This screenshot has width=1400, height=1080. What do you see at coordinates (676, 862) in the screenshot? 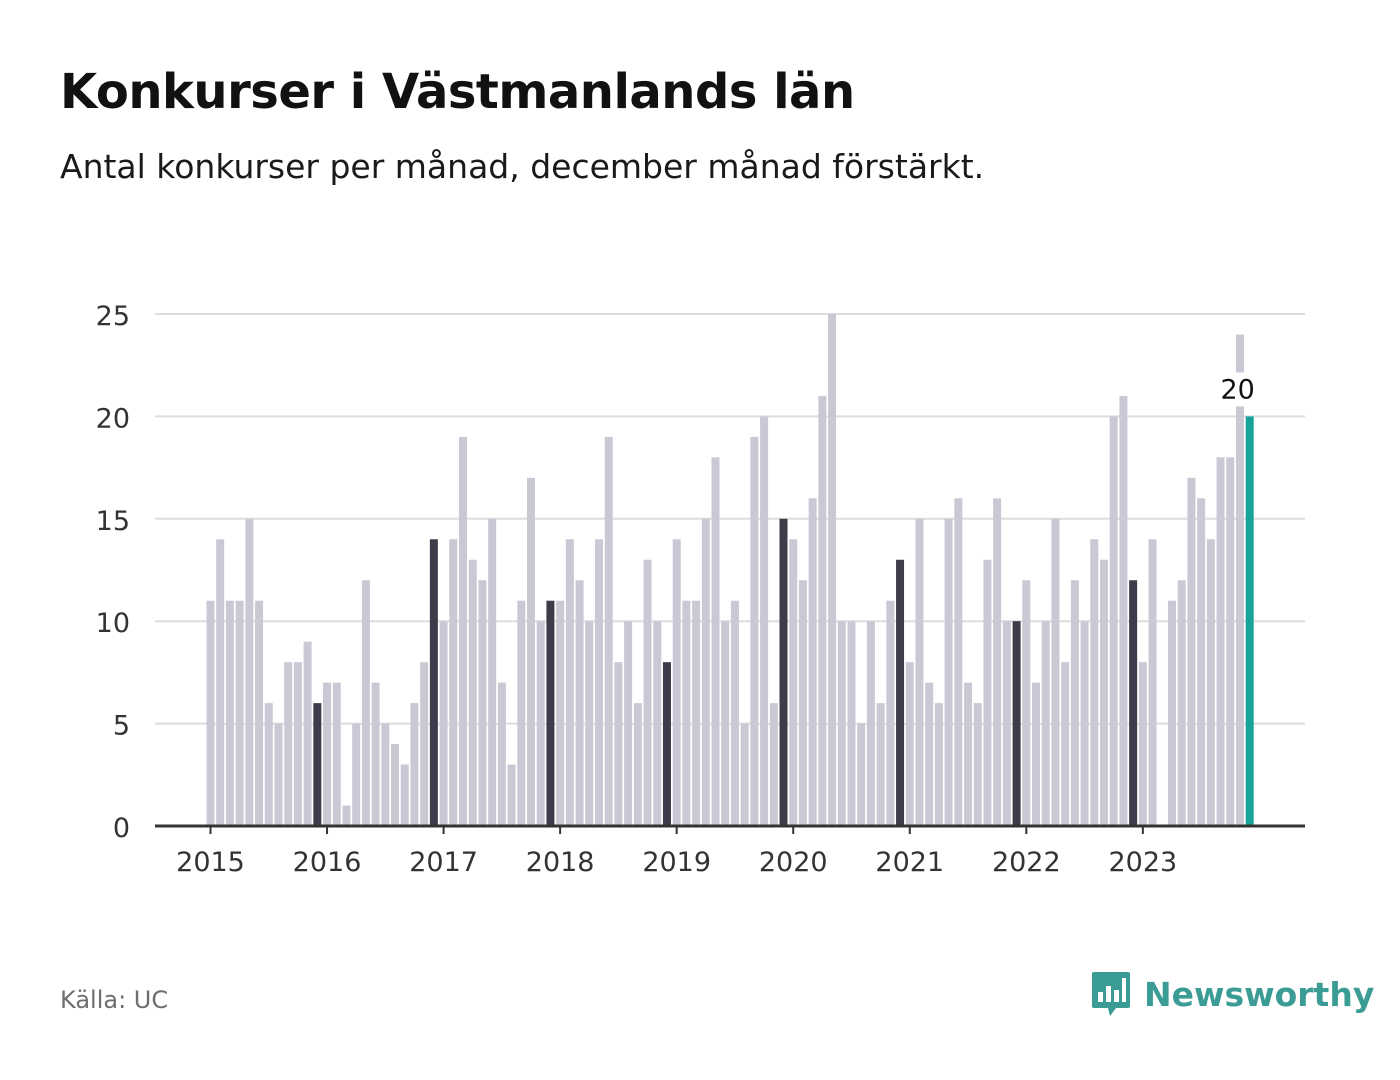
I see `x-tick-label: 2019` at bounding box center [676, 862].